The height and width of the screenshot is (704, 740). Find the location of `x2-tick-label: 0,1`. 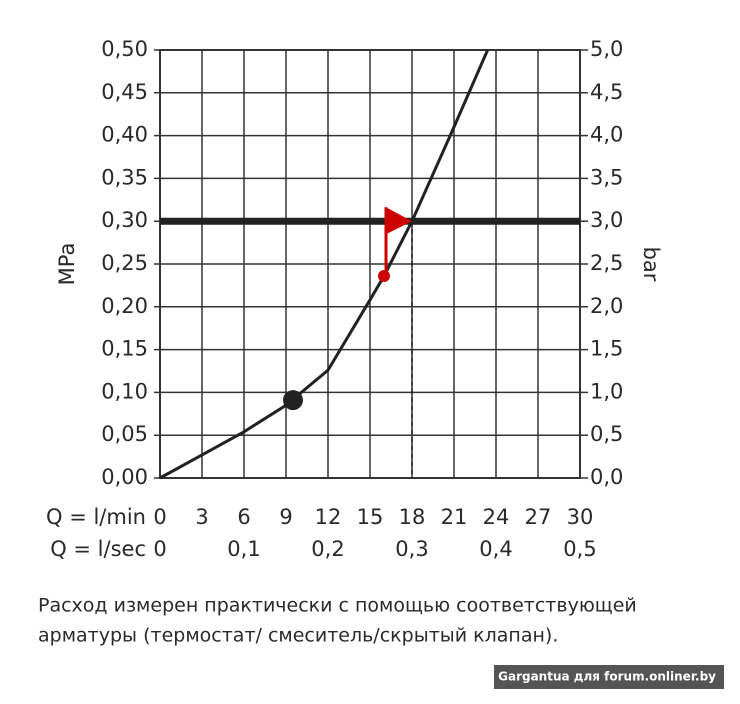

x2-tick-label: 0,1 is located at coordinates (243, 549).